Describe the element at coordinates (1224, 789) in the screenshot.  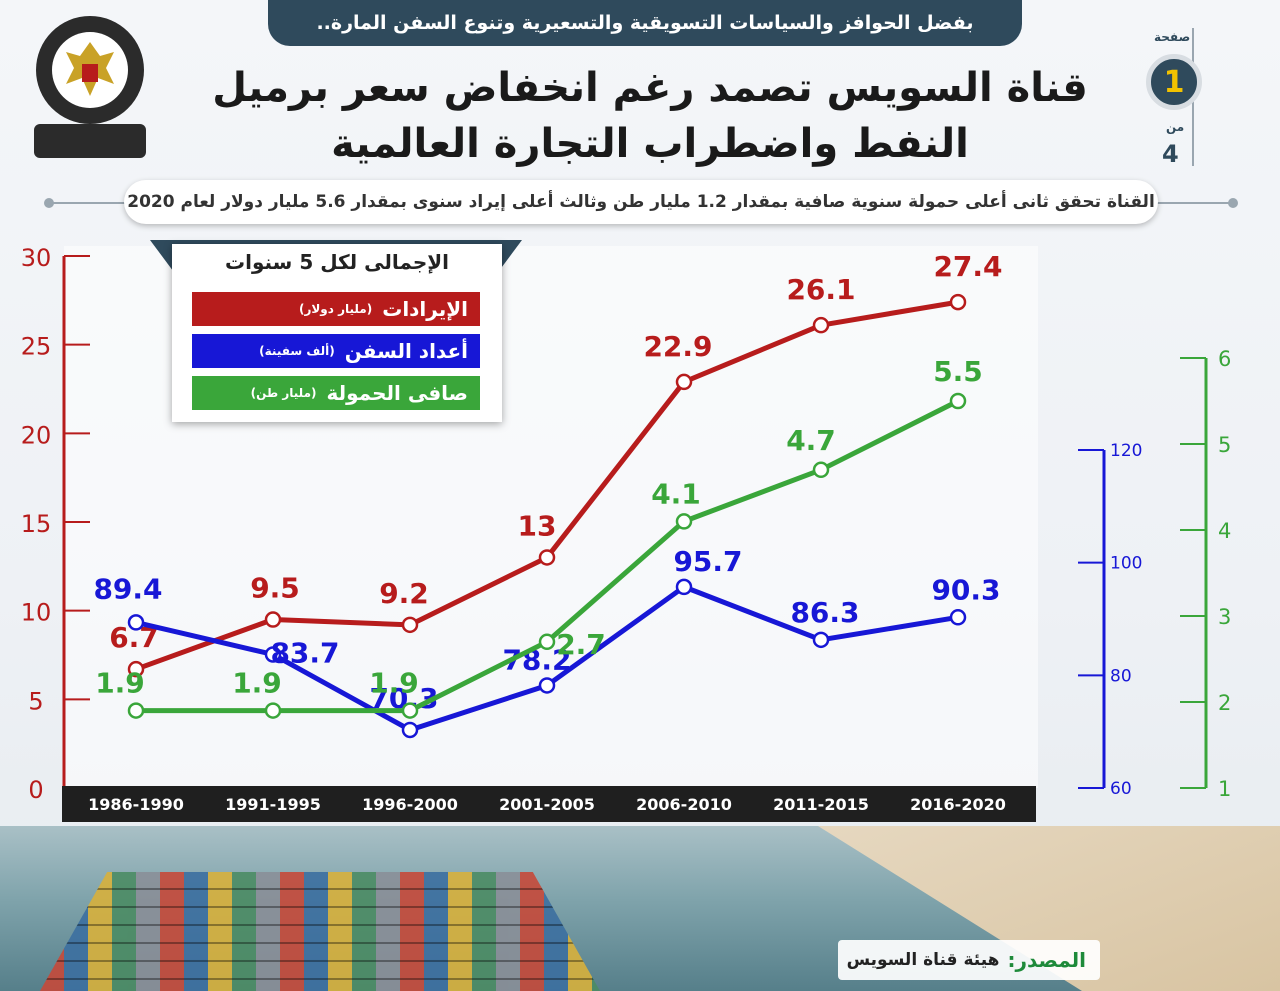
I see `tonnage-axis-tick-label: 1` at that location.